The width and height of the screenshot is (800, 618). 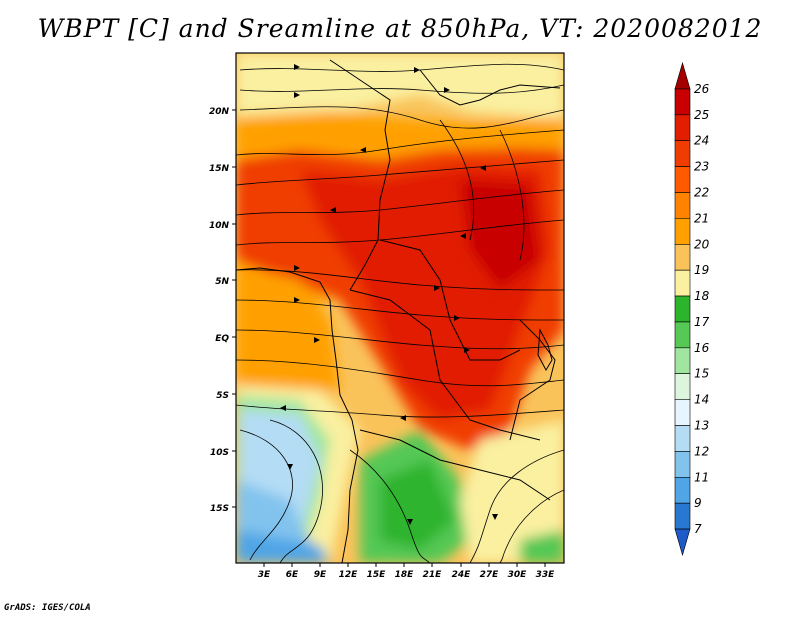 What do you see at coordinates (219, 453) in the screenshot?
I see `lat-label: 10S` at bounding box center [219, 453].